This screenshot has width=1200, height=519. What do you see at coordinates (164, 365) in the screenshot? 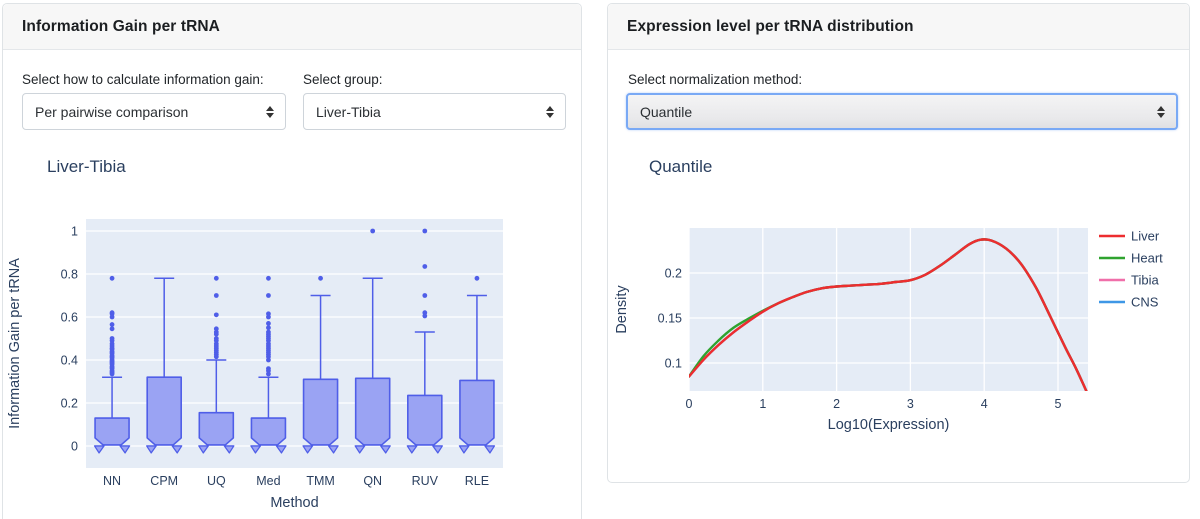
I see `box-CPM` at bounding box center [164, 365].